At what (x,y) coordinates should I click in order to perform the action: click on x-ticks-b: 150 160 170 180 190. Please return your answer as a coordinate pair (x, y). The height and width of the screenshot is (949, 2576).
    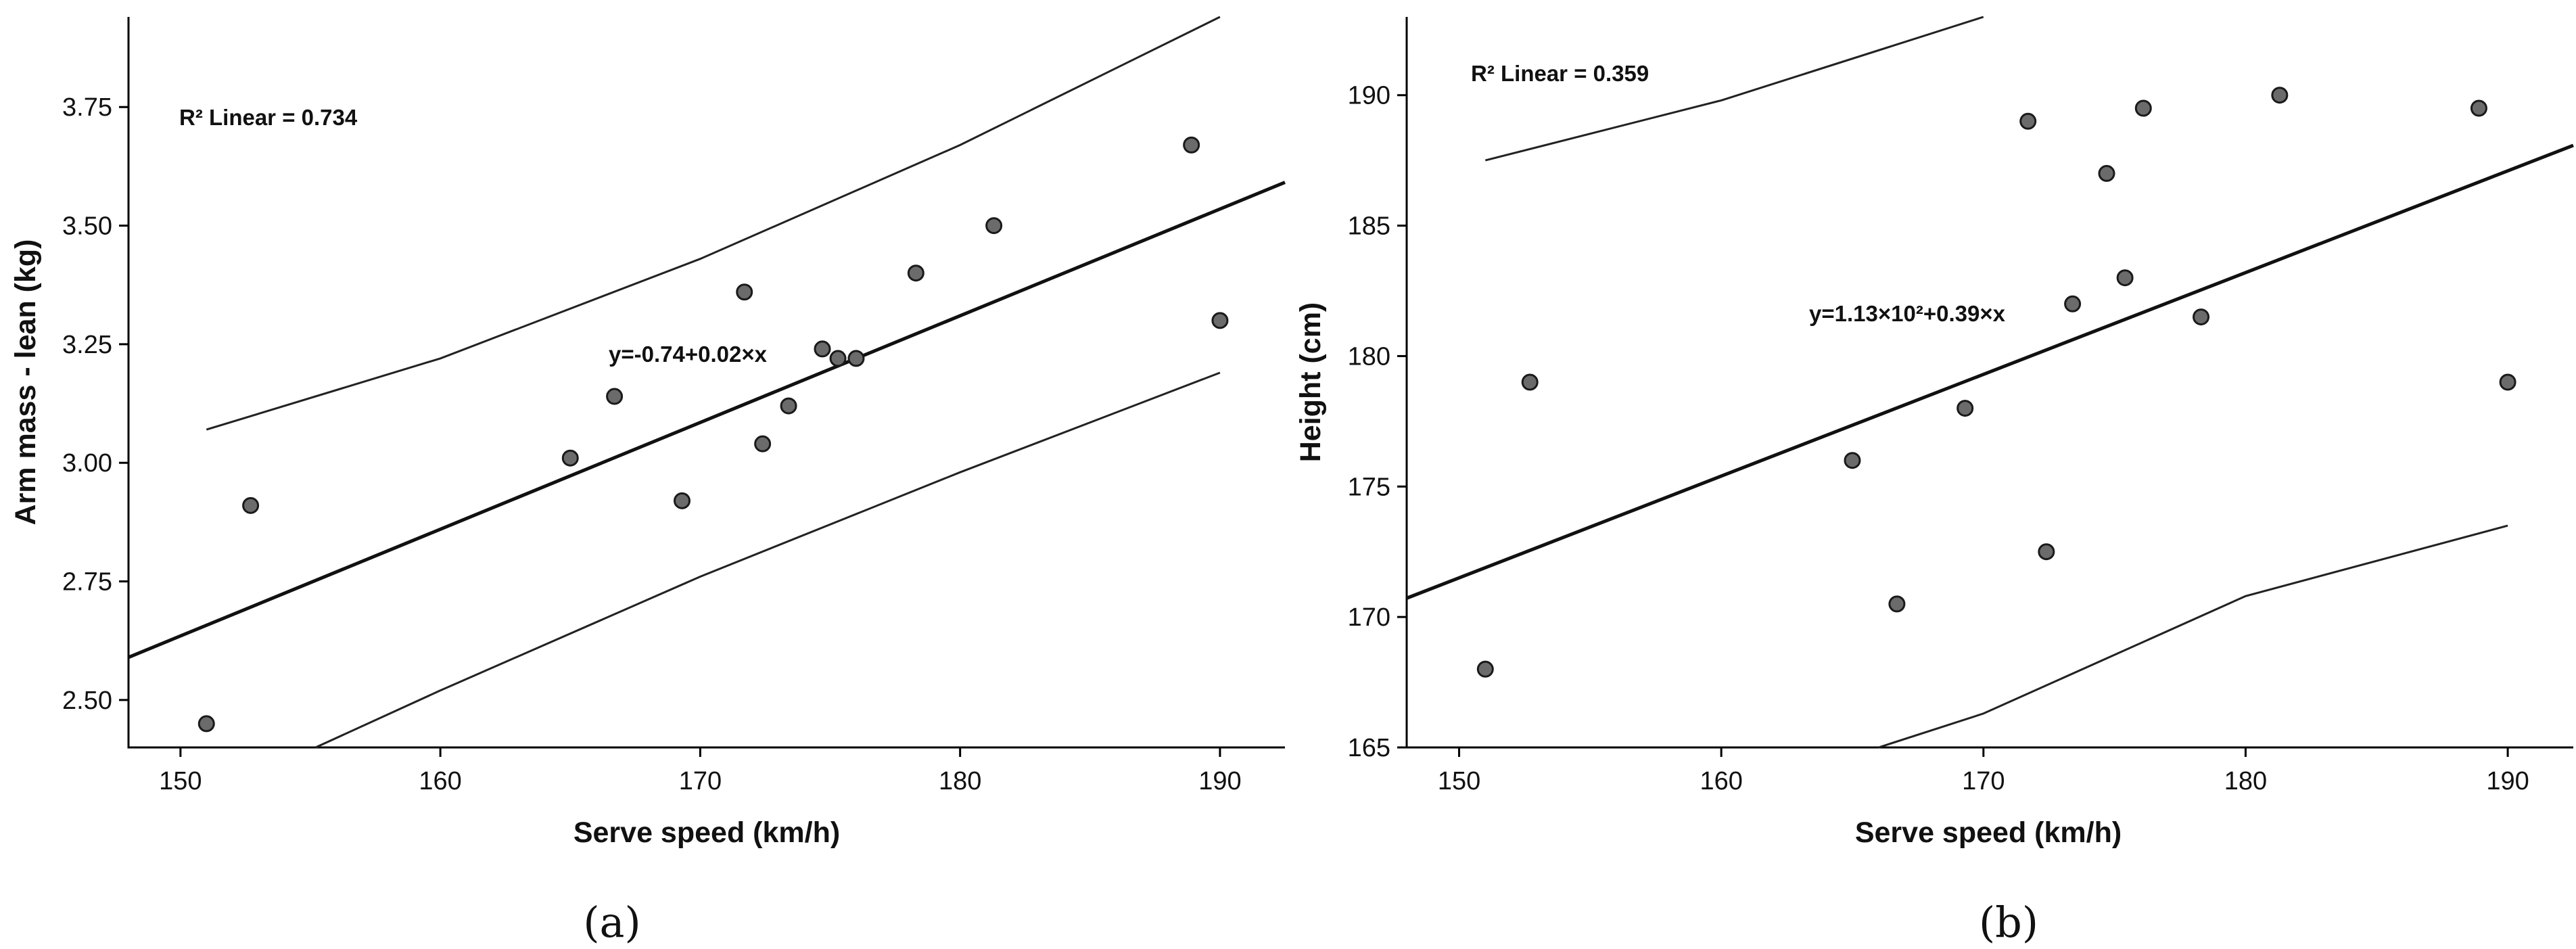
    Looking at the image, I should click on (1983, 771).